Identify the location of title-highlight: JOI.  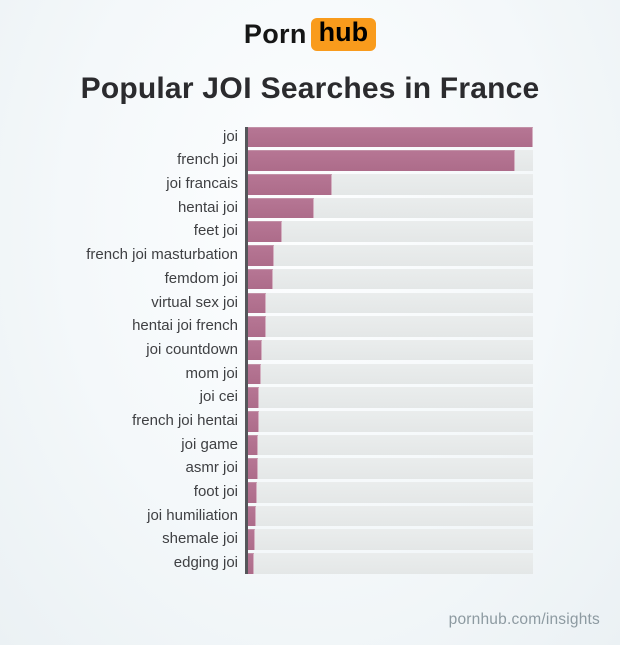
(227, 88).